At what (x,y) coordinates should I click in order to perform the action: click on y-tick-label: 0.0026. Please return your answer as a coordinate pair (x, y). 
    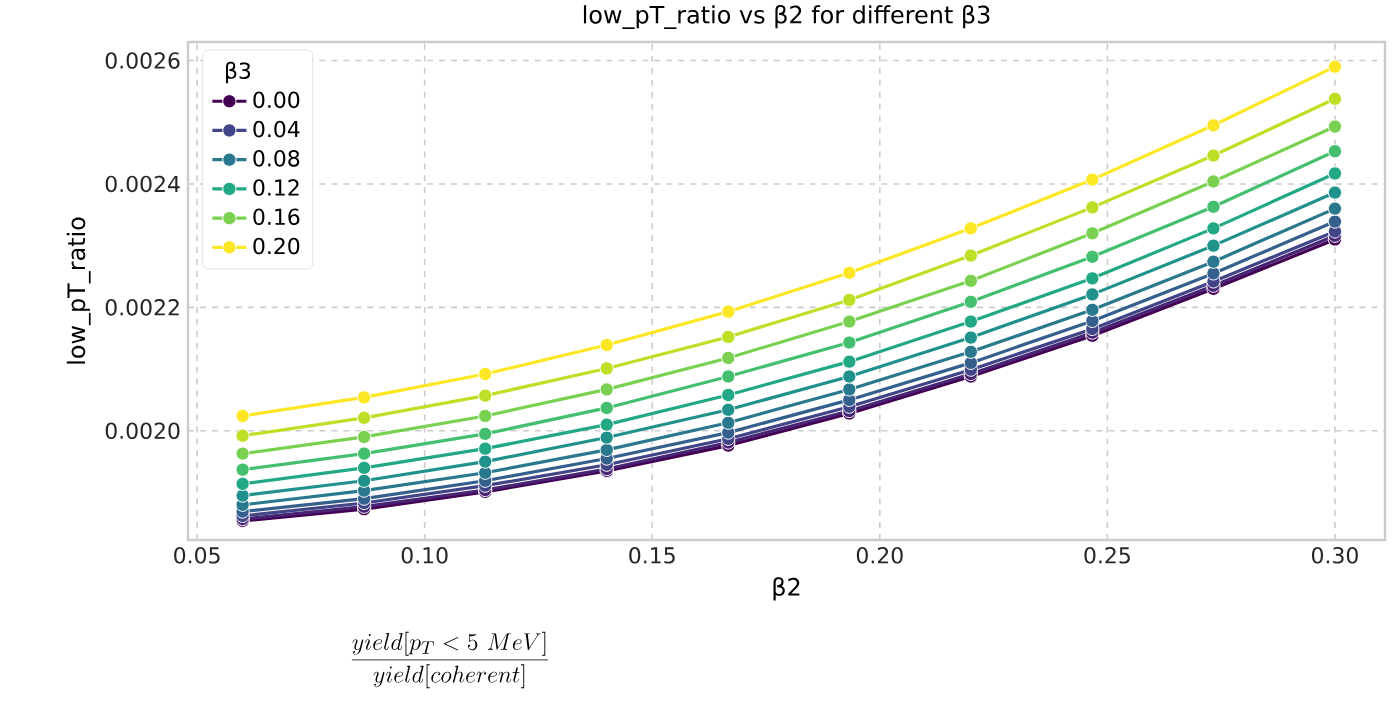
    Looking at the image, I should click on (142, 60).